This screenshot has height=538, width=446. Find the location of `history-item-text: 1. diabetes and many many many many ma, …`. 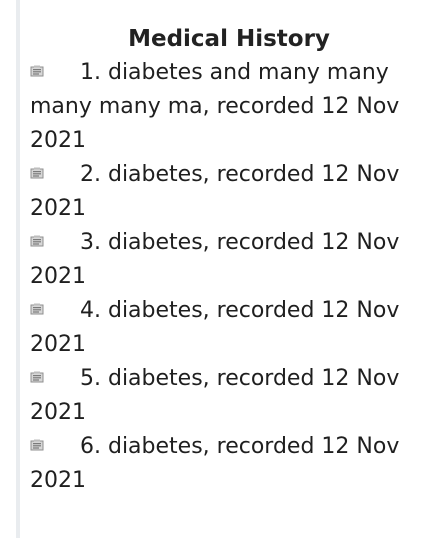

history-item-text: 1. diabetes and many many many many ma, … is located at coordinates (215, 106).